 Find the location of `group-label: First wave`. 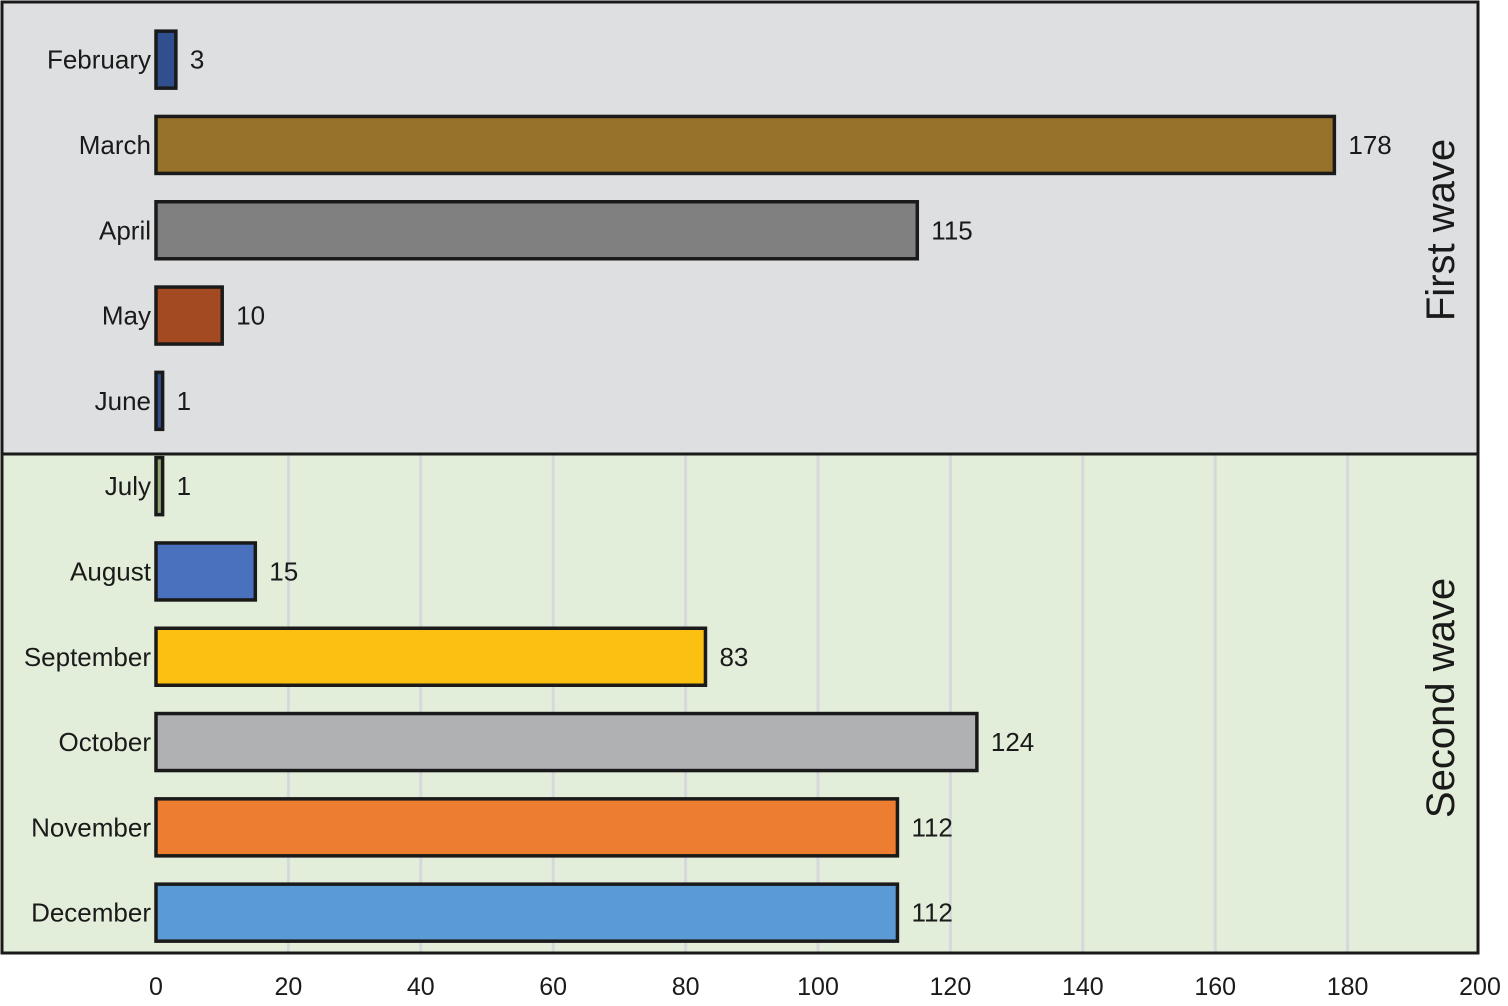

group-label: First wave is located at coordinates (1441, 230).